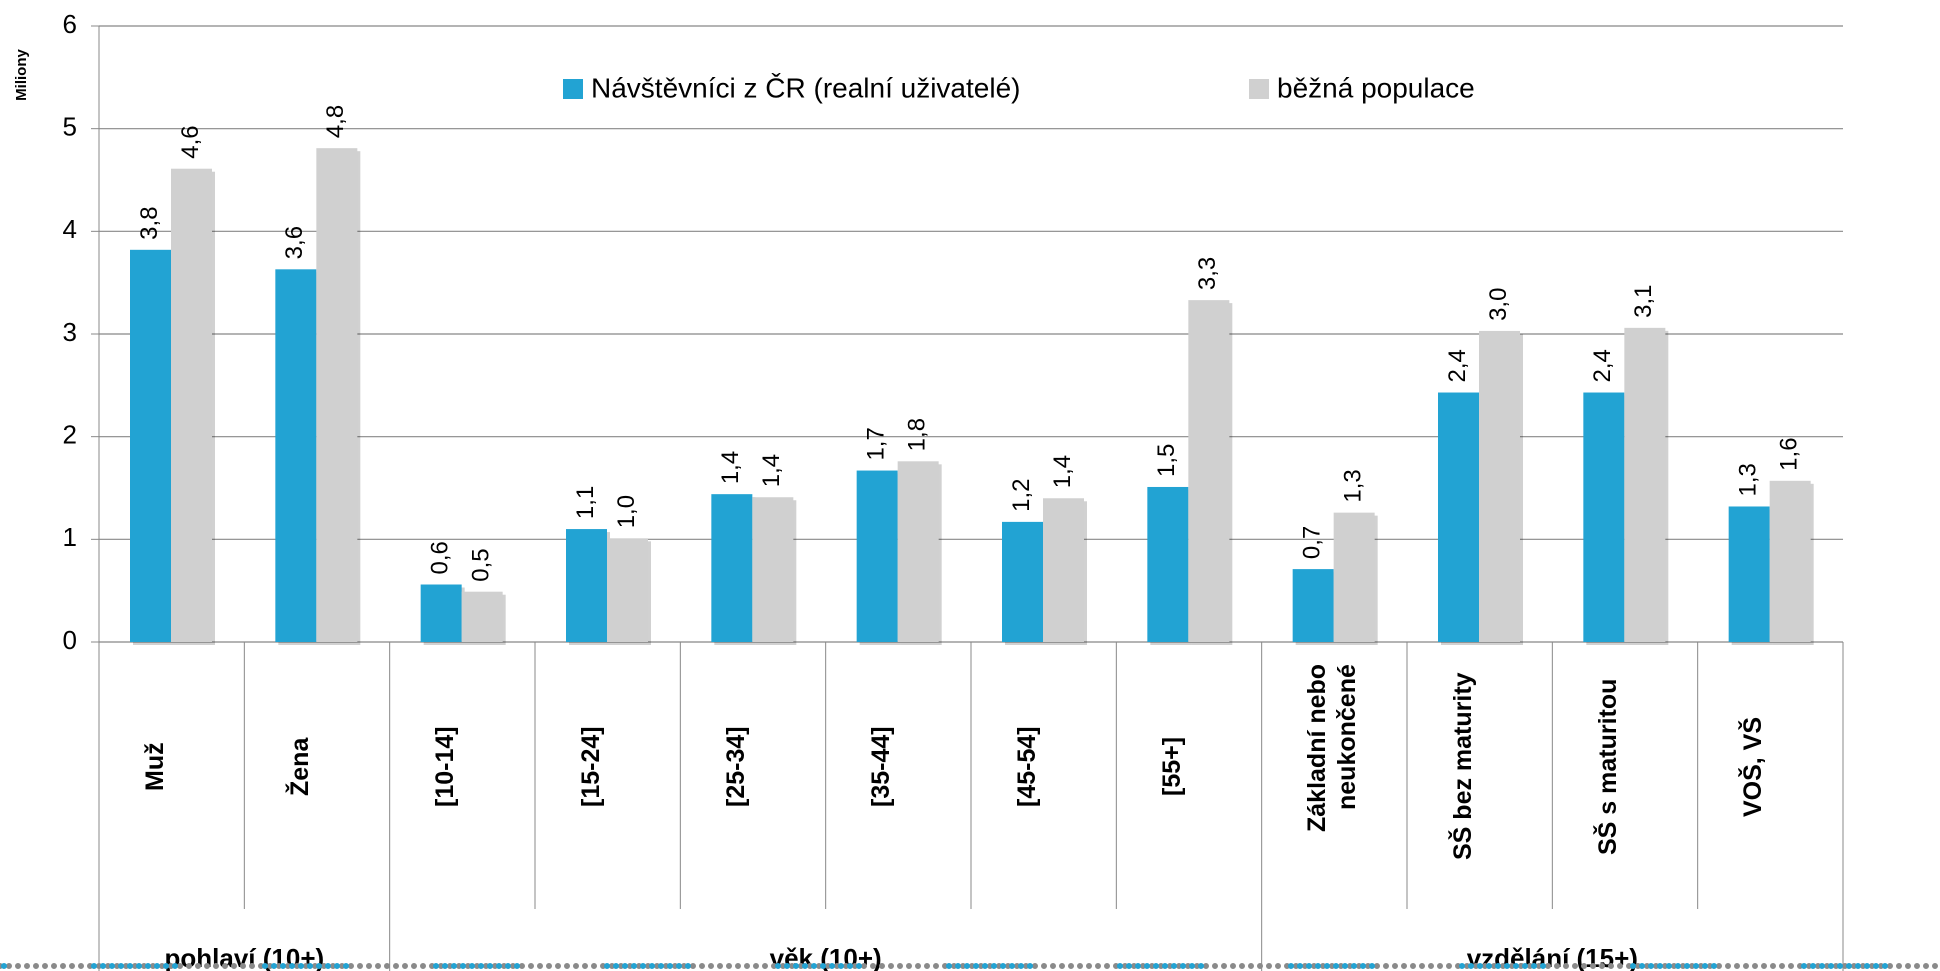  Describe the element at coordinates (1021, 495) in the screenshot. I see `data-label: 1,2` at that location.